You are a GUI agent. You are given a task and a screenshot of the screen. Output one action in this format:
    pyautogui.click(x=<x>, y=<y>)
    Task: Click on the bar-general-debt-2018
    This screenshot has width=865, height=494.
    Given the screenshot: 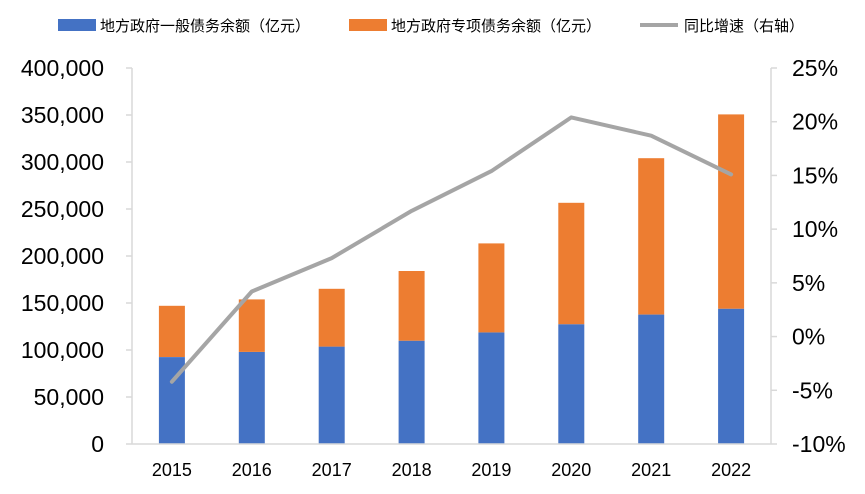 What is the action you would take?
    pyautogui.click(x=411, y=392)
    